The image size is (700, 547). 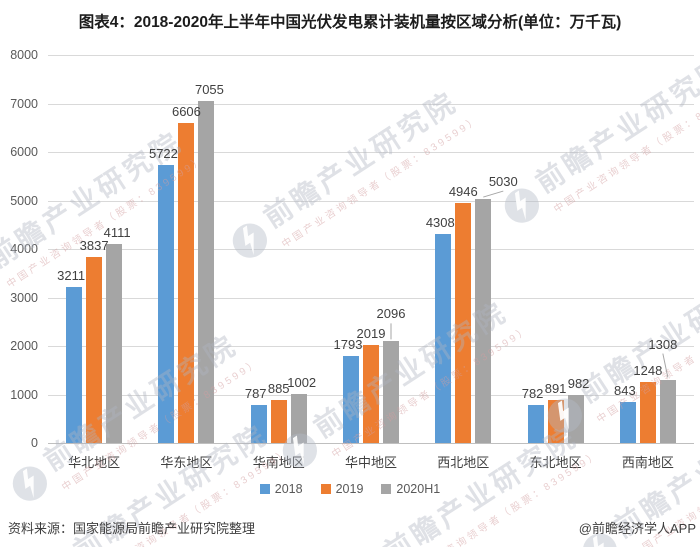 What do you see at coordinates (24, 55) in the screenshot?
I see `y-tick-label: 8000` at bounding box center [24, 55].